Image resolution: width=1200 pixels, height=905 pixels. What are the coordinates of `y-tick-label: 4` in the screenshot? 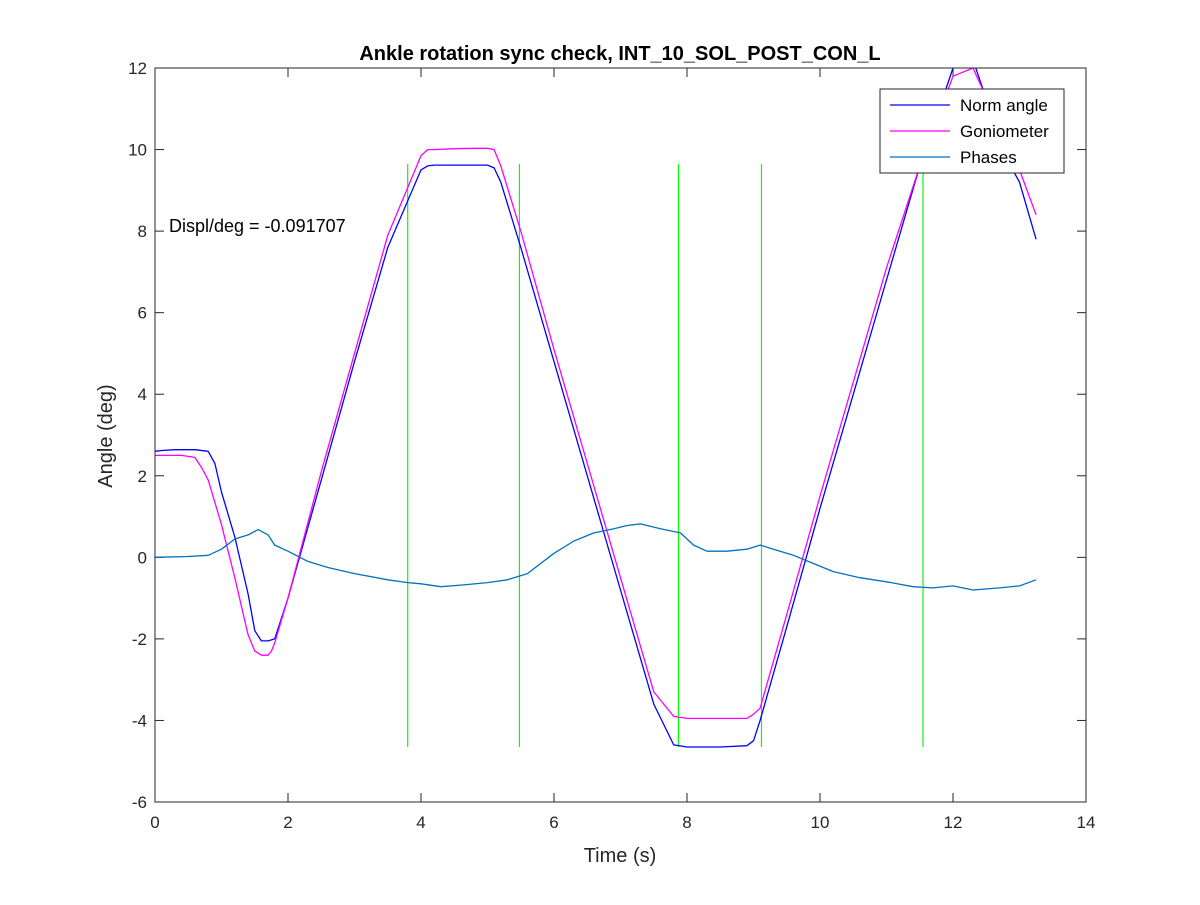 It's located at (142, 394).